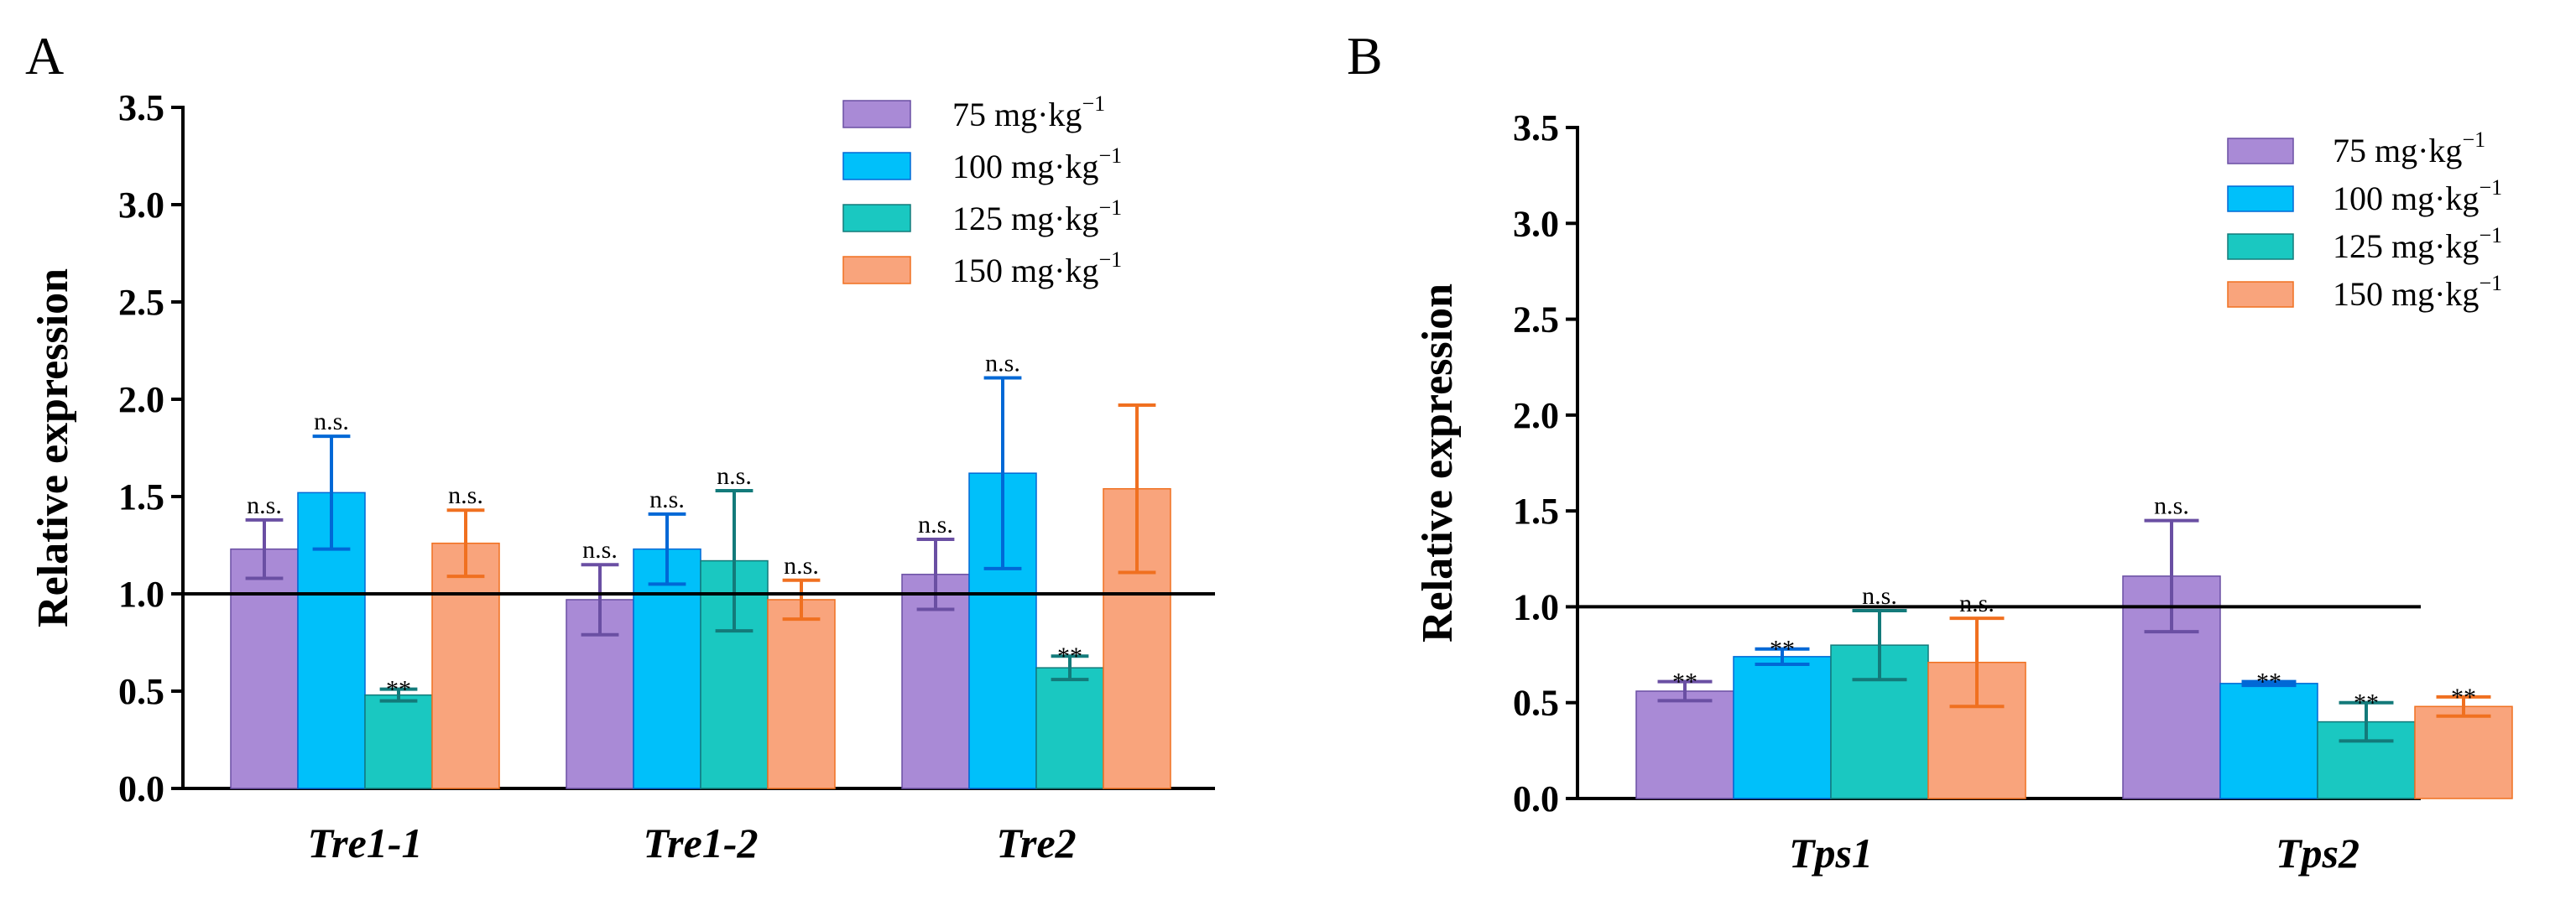  Describe the element at coordinates (1831, 853) in the screenshot. I see `category-label: Tps1` at that location.